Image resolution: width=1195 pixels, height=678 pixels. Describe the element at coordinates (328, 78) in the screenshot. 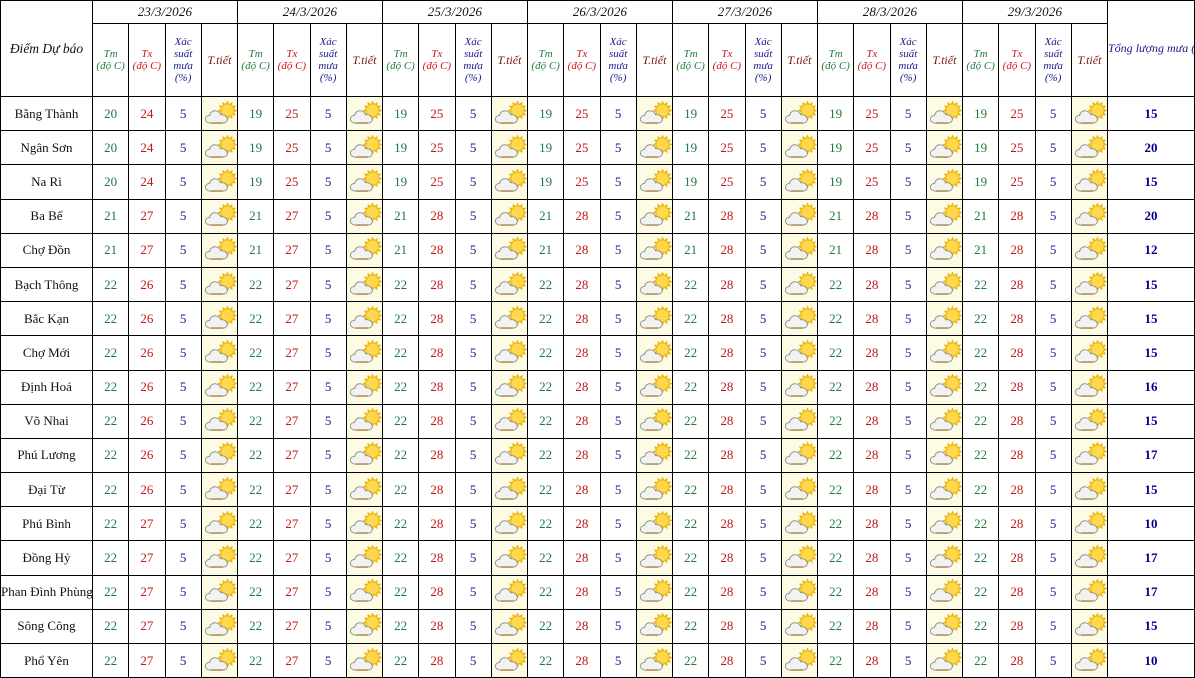

I see `rain-probability-column-header-line: (%)` at that location.